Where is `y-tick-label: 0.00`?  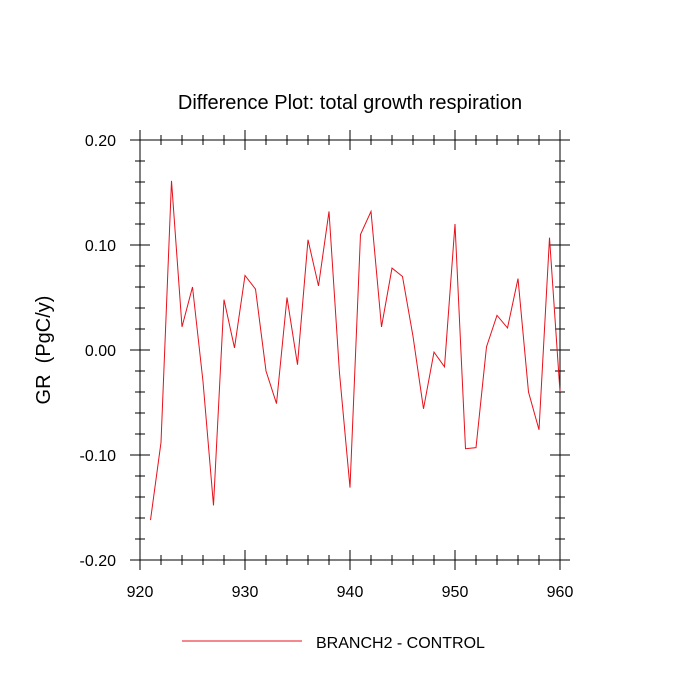 y-tick-label: 0.00 is located at coordinates (100, 351).